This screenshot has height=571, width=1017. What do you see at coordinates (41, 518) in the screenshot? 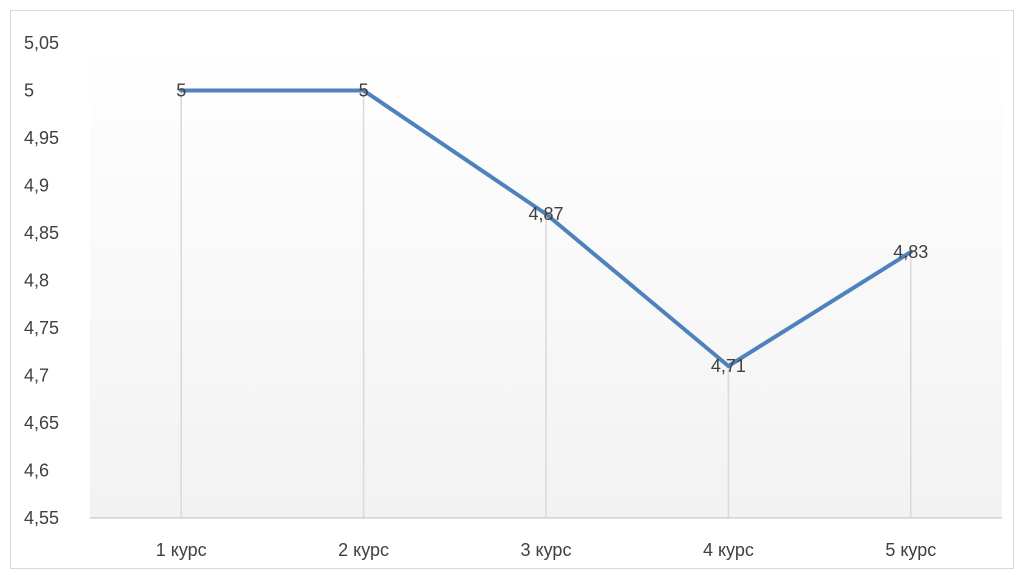
I see `y-tick-label: 4,55` at bounding box center [41, 518].